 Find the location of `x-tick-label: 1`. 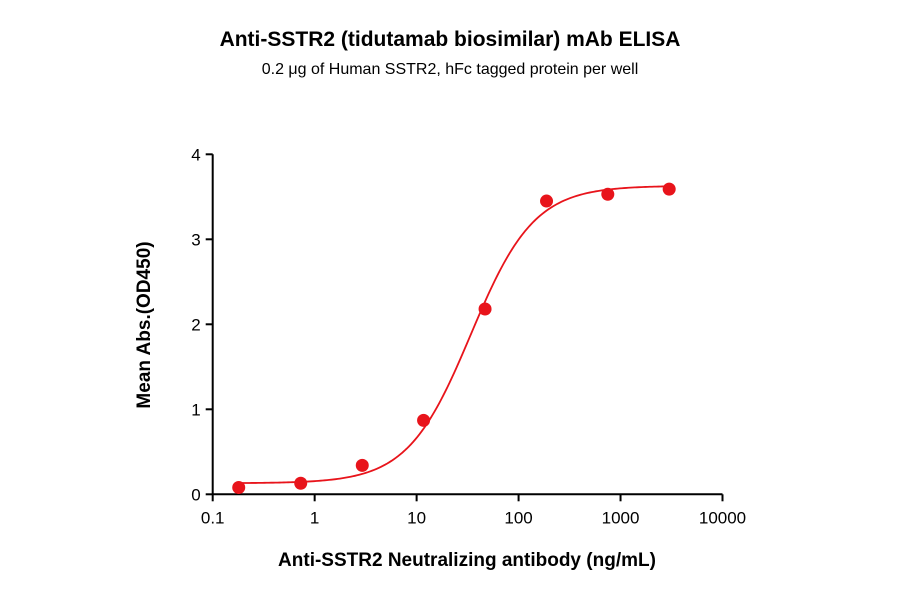

x-tick-label: 1 is located at coordinates (314, 517).